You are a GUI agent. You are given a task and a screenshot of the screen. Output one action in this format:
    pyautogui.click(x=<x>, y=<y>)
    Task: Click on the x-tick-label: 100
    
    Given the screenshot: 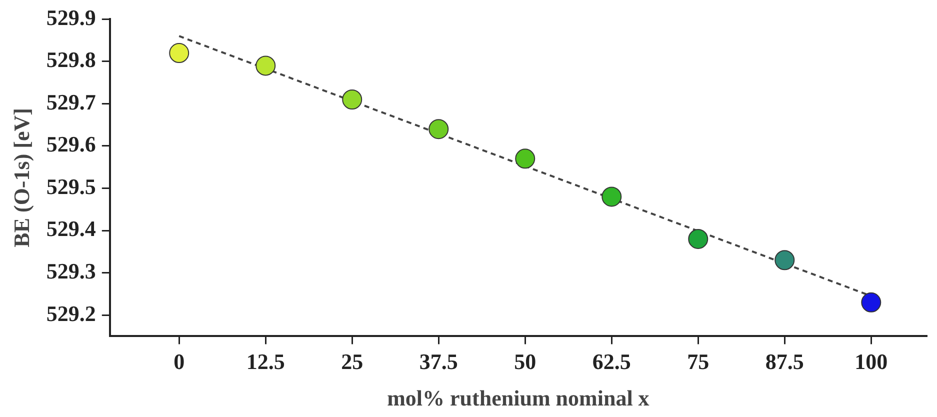 What is the action you would take?
    pyautogui.click(x=871, y=361)
    